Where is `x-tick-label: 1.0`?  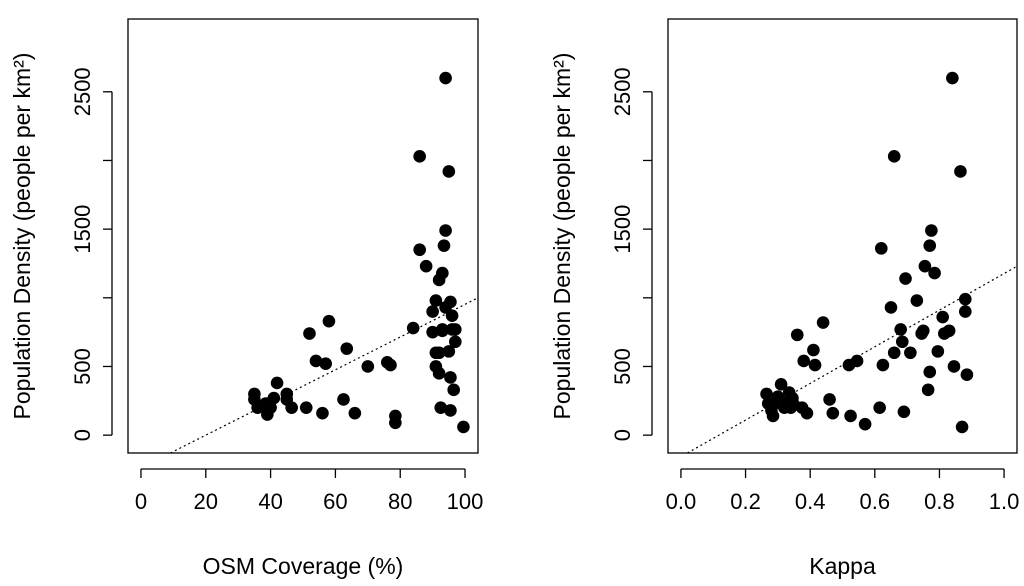
x-tick-label: 1.0 is located at coordinates (1004, 501).